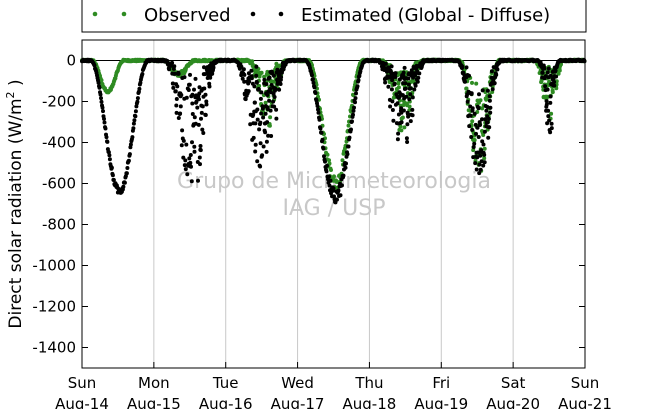  I want to click on x-tick-label-date: Aug-18, so click(370, 402).